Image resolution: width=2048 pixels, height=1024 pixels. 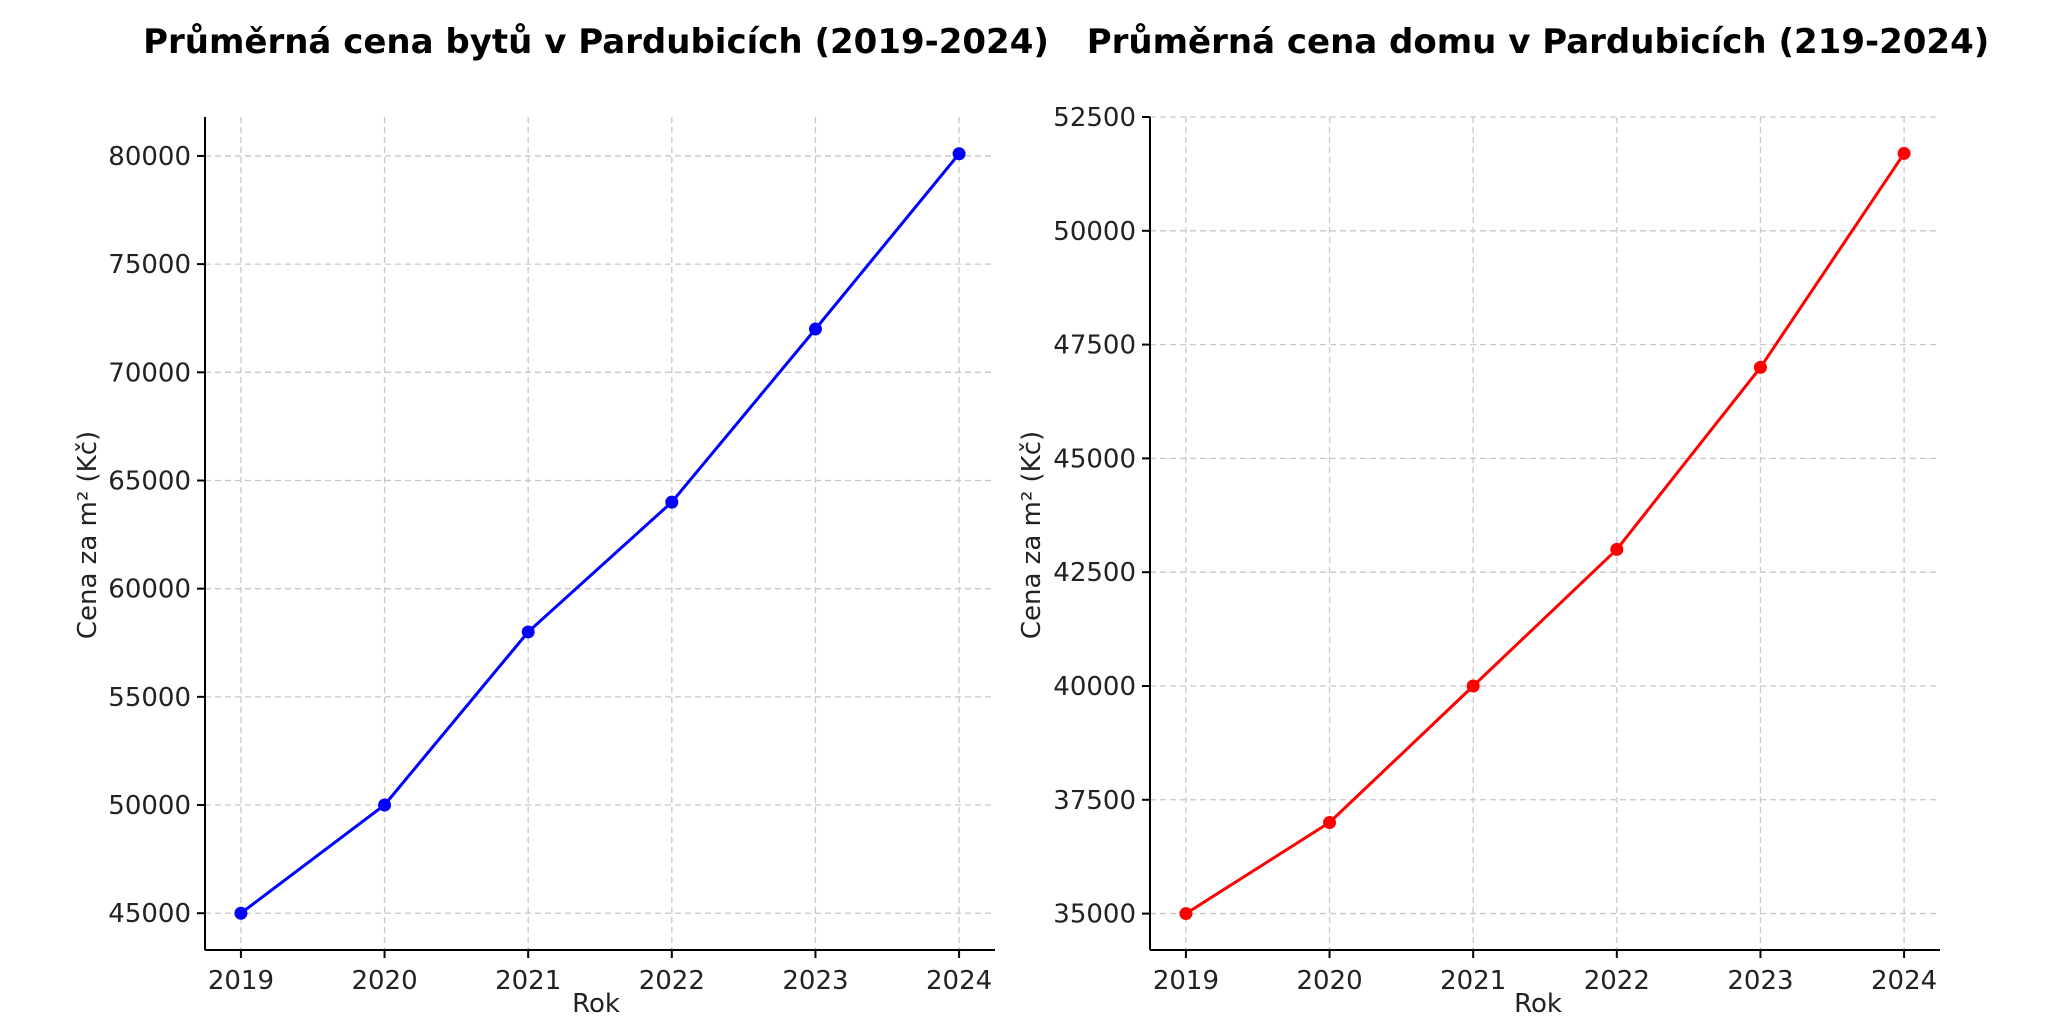 What do you see at coordinates (149, 698) in the screenshot?
I see `y-tick-label: 55000` at bounding box center [149, 698].